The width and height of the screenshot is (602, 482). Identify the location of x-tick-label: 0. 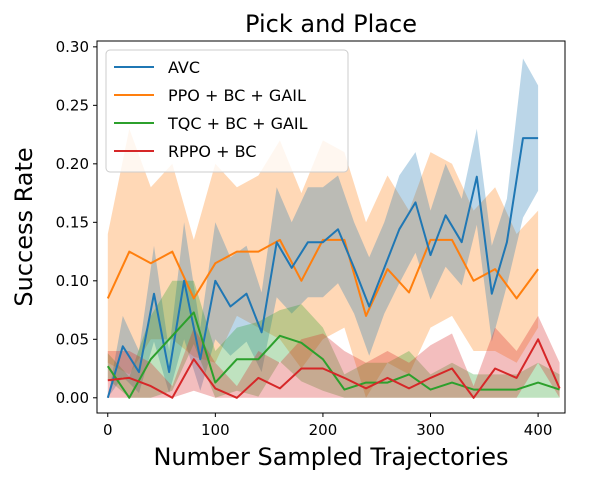
(108, 430).